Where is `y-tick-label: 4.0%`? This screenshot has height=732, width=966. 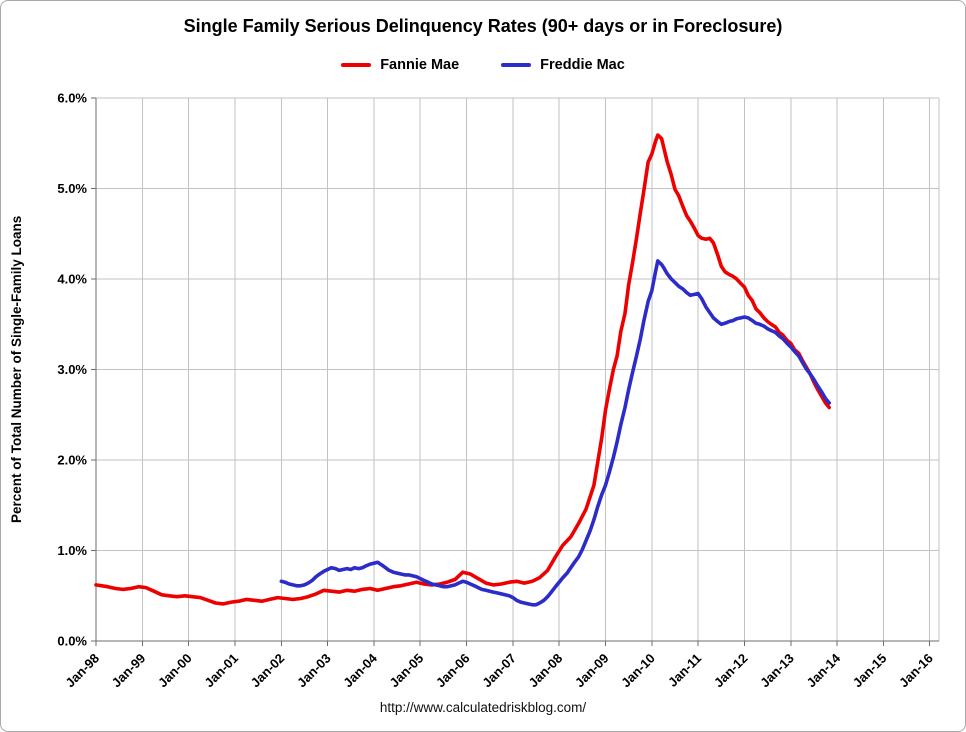
y-tick-label: 4.0% is located at coordinates (72, 279).